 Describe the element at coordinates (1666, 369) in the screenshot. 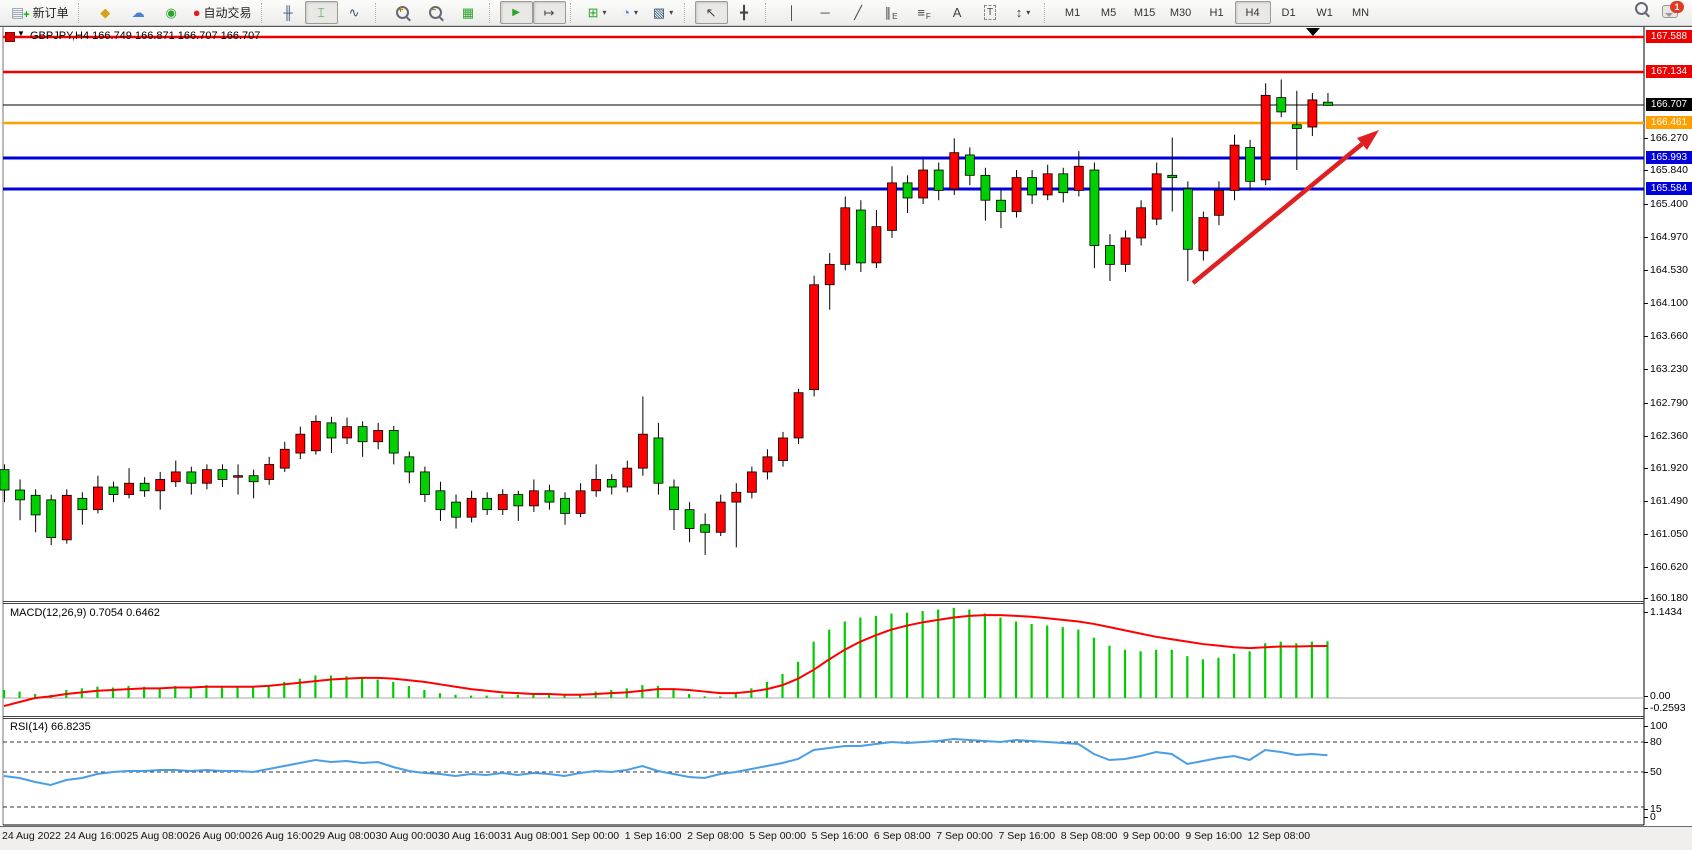

I see `price-tick-label: 163.230` at that location.